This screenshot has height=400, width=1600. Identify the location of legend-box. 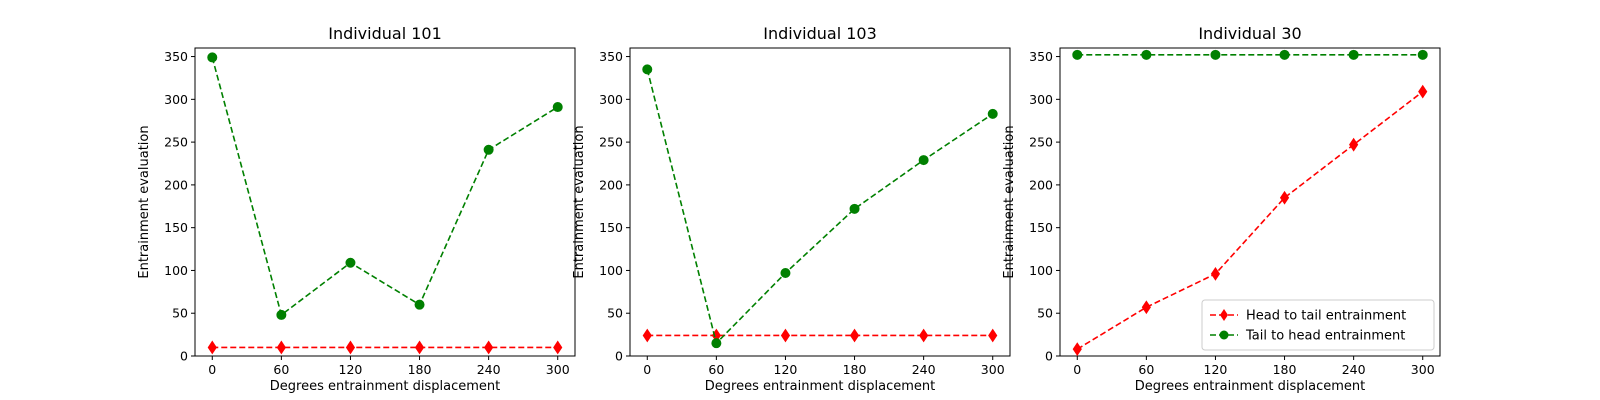
(1318, 325).